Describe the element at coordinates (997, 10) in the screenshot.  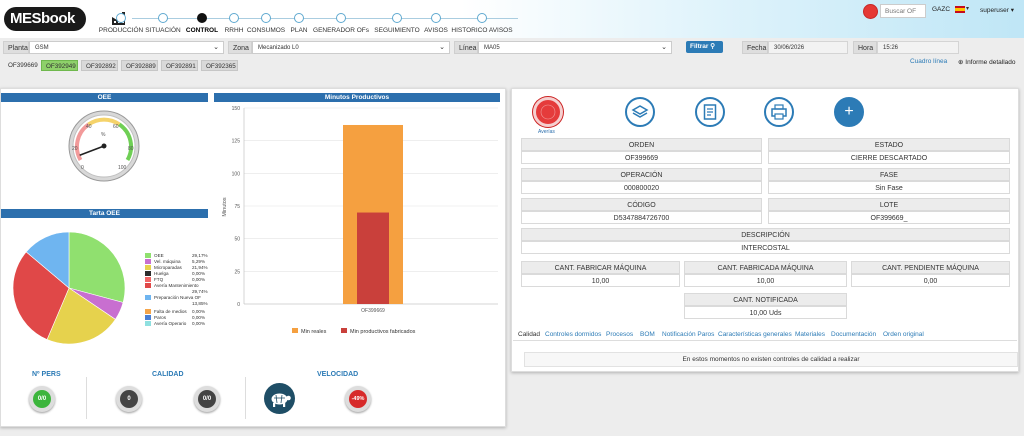
I see `user-menu: superuser ▾` at that location.